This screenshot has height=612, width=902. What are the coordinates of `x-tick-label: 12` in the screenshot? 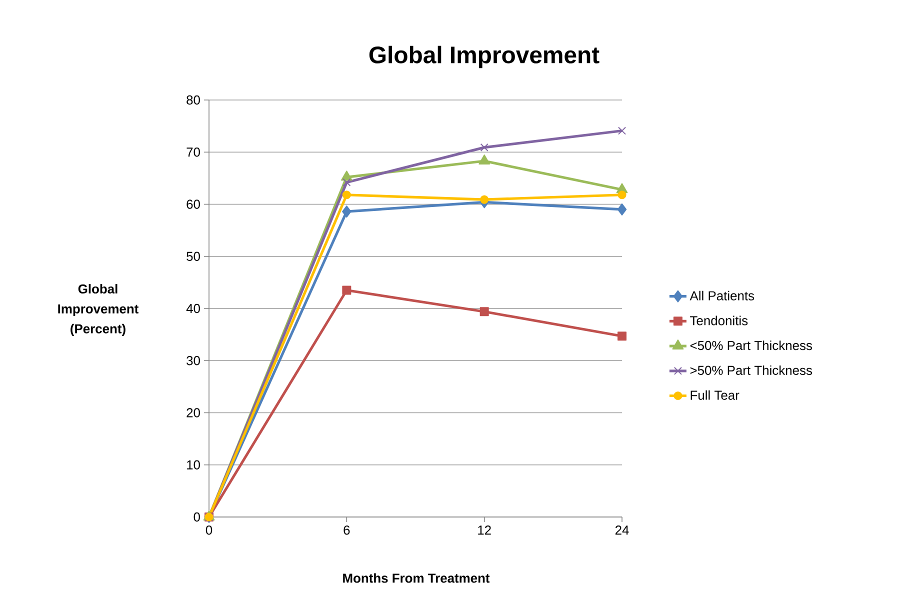 It's located at (484, 530).